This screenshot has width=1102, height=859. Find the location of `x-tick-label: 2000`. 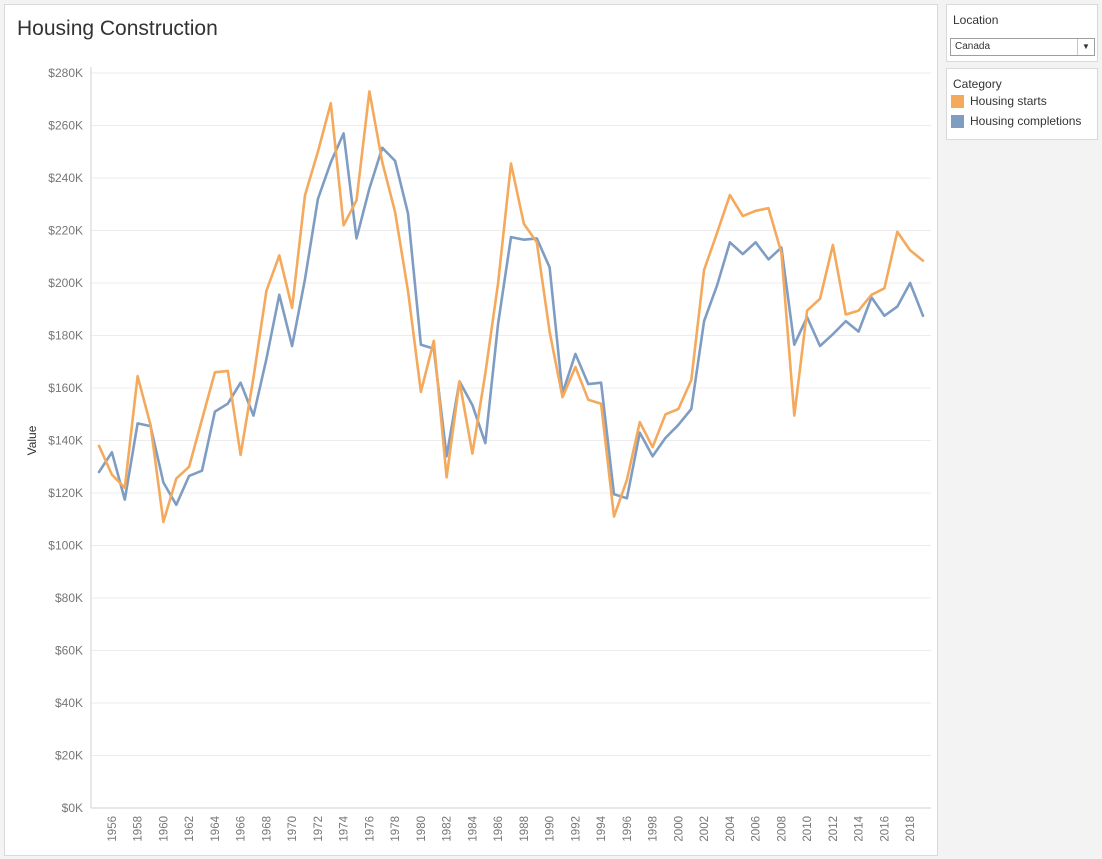

x-tick-label: 2000 is located at coordinates (679, 829).